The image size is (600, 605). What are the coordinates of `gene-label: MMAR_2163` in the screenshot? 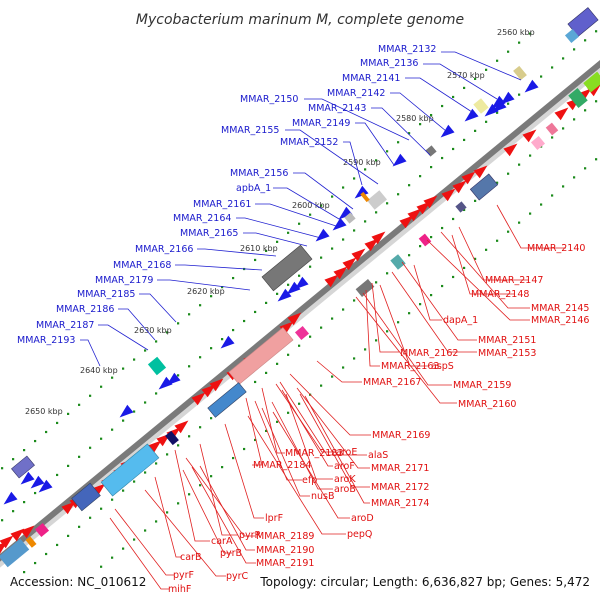 It's located at (410, 366).